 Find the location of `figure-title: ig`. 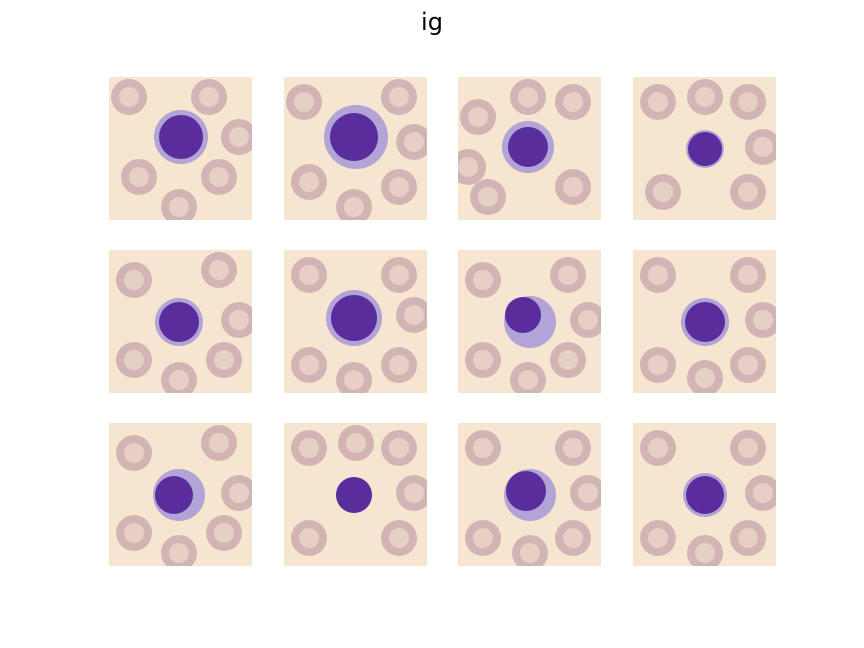

figure-title: ig is located at coordinates (432, 22).